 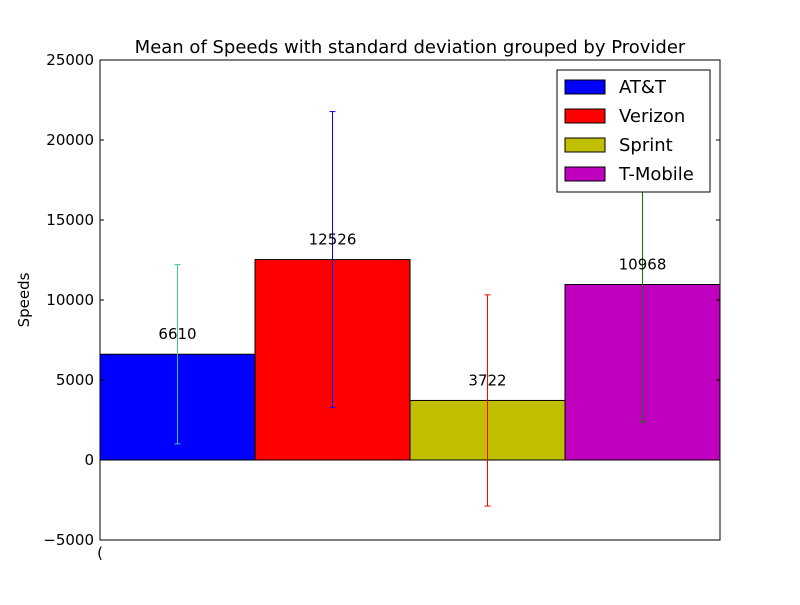 I want to click on y-tick-label: 20000, so click(x=70, y=140).